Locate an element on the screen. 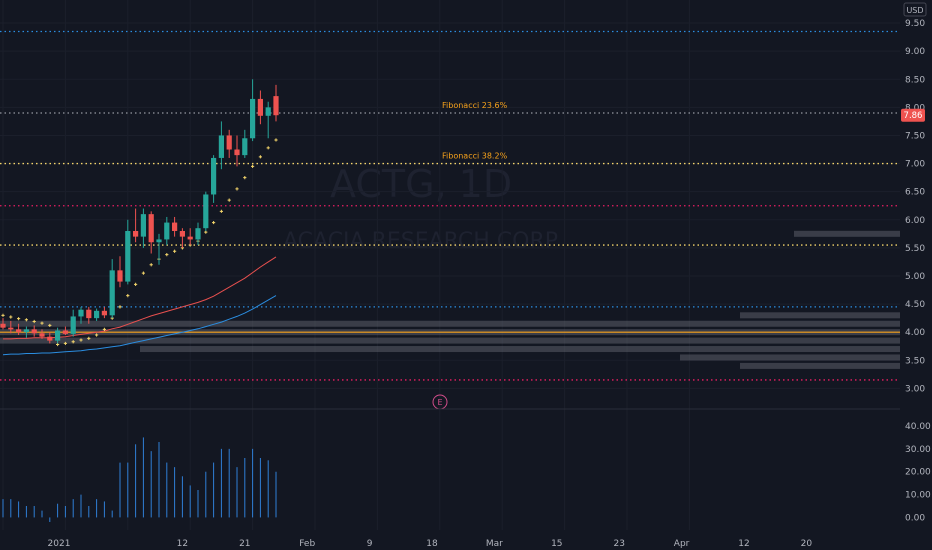 The width and height of the screenshot is (932, 550). currency-label: USD is located at coordinates (915, 9).